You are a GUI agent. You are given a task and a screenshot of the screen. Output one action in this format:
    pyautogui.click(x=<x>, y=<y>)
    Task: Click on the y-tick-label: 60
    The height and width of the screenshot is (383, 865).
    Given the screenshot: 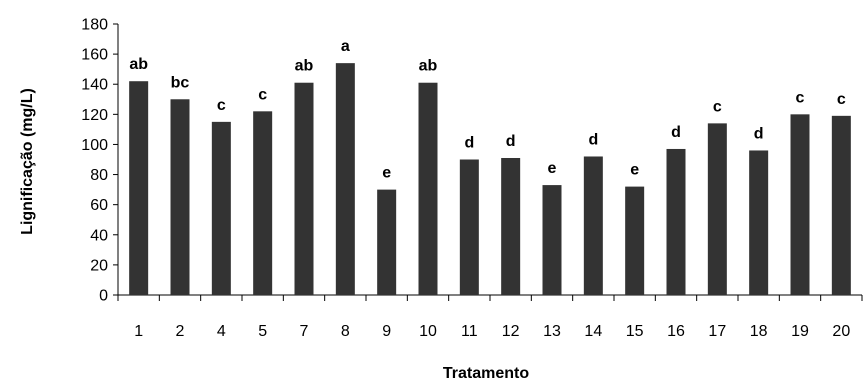 What is the action you would take?
    pyautogui.click(x=99, y=205)
    